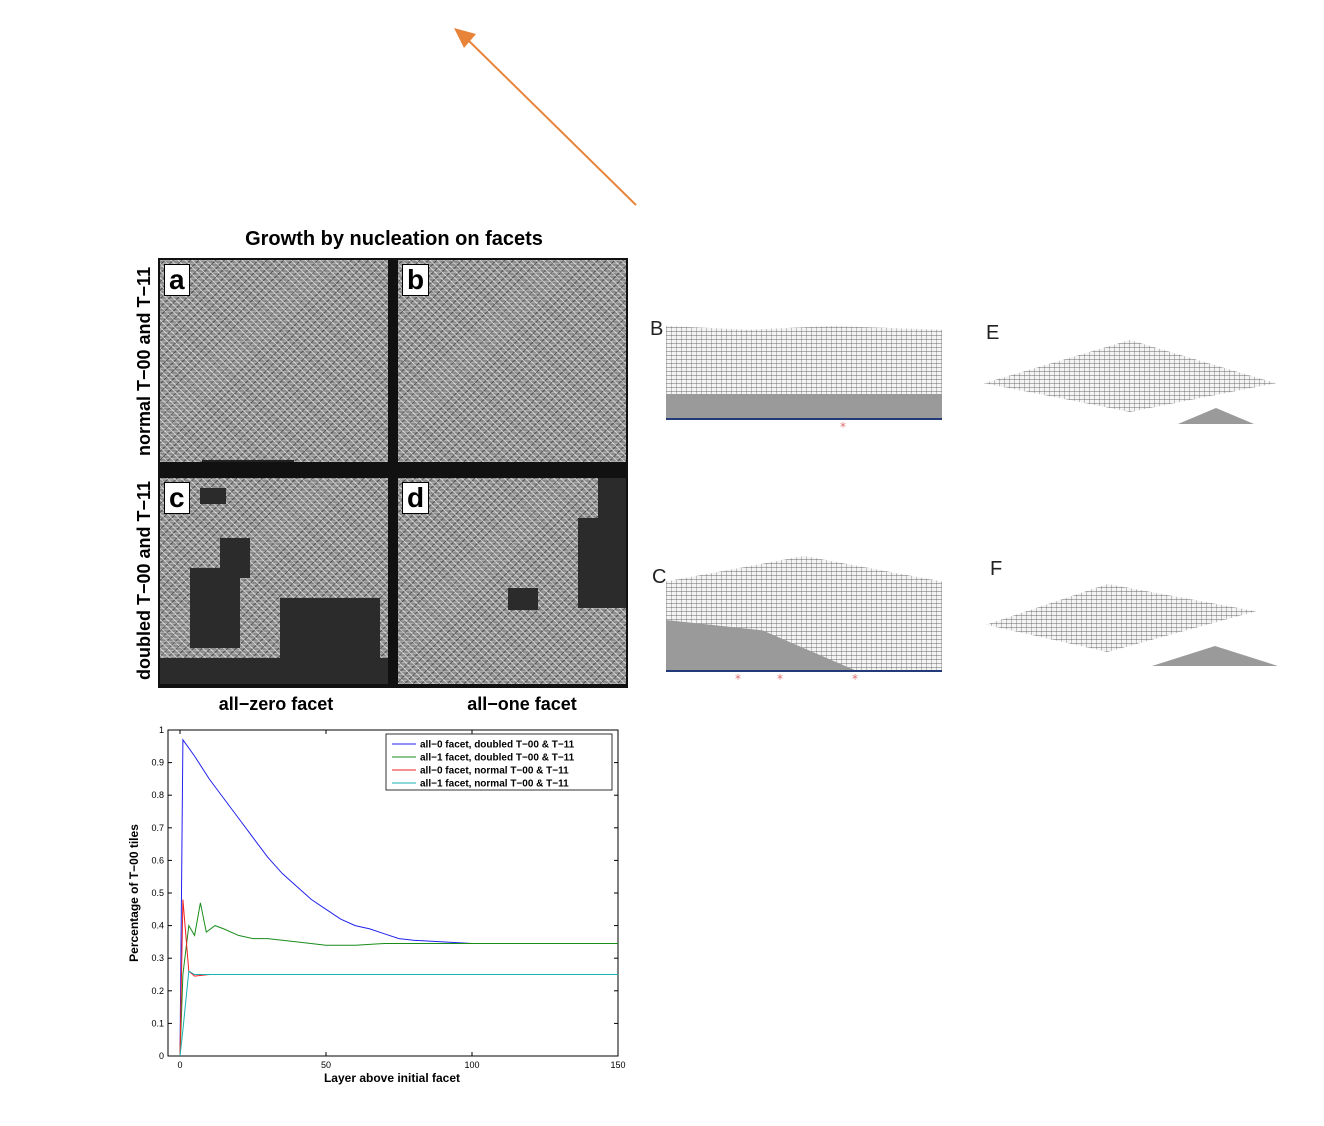 This screenshot has height=1126, width=1324. Describe the element at coordinates (657, 329) in the screenshot. I see `sim-label-b: B` at that location.